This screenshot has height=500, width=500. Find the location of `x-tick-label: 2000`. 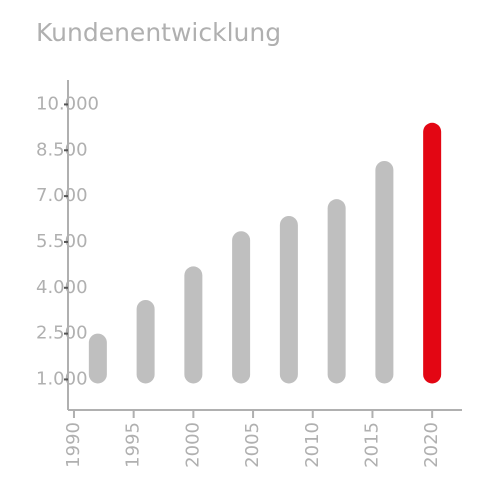

x-tick-label: 2000 is located at coordinates (192, 445).